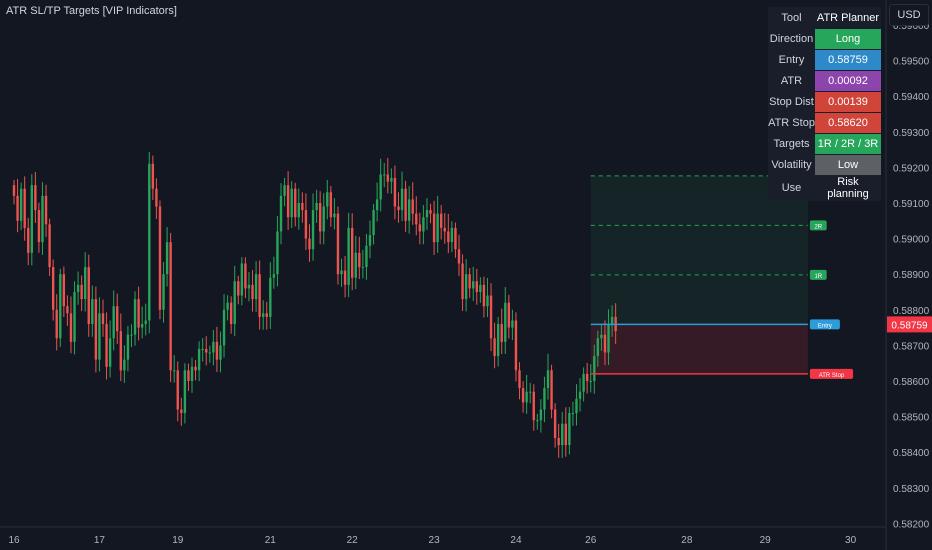 Image resolution: width=932 pixels, height=550 pixels. What do you see at coordinates (911, 240) in the screenshot?
I see `price-tick-label: 0.59000` at bounding box center [911, 240].